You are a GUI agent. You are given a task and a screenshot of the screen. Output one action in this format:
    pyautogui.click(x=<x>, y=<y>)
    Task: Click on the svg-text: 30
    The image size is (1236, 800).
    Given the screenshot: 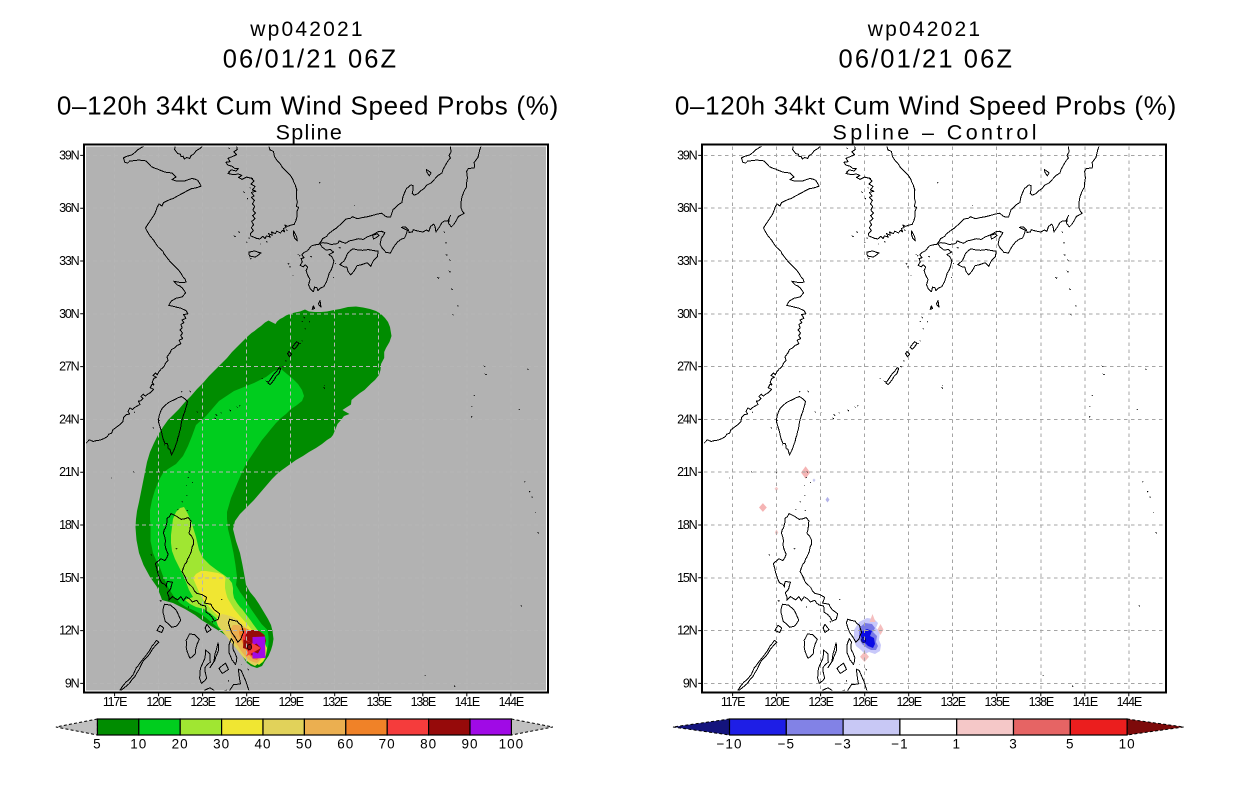 What is the action you would take?
    pyautogui.click(x=221, y=744)
    